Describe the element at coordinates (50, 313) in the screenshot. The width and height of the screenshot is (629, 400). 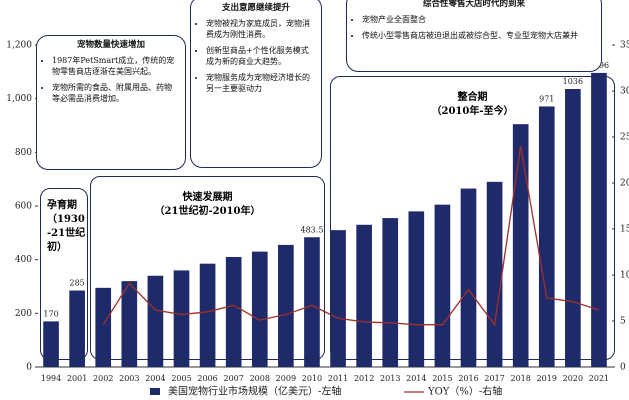
I see `data-label: 170` at that location.